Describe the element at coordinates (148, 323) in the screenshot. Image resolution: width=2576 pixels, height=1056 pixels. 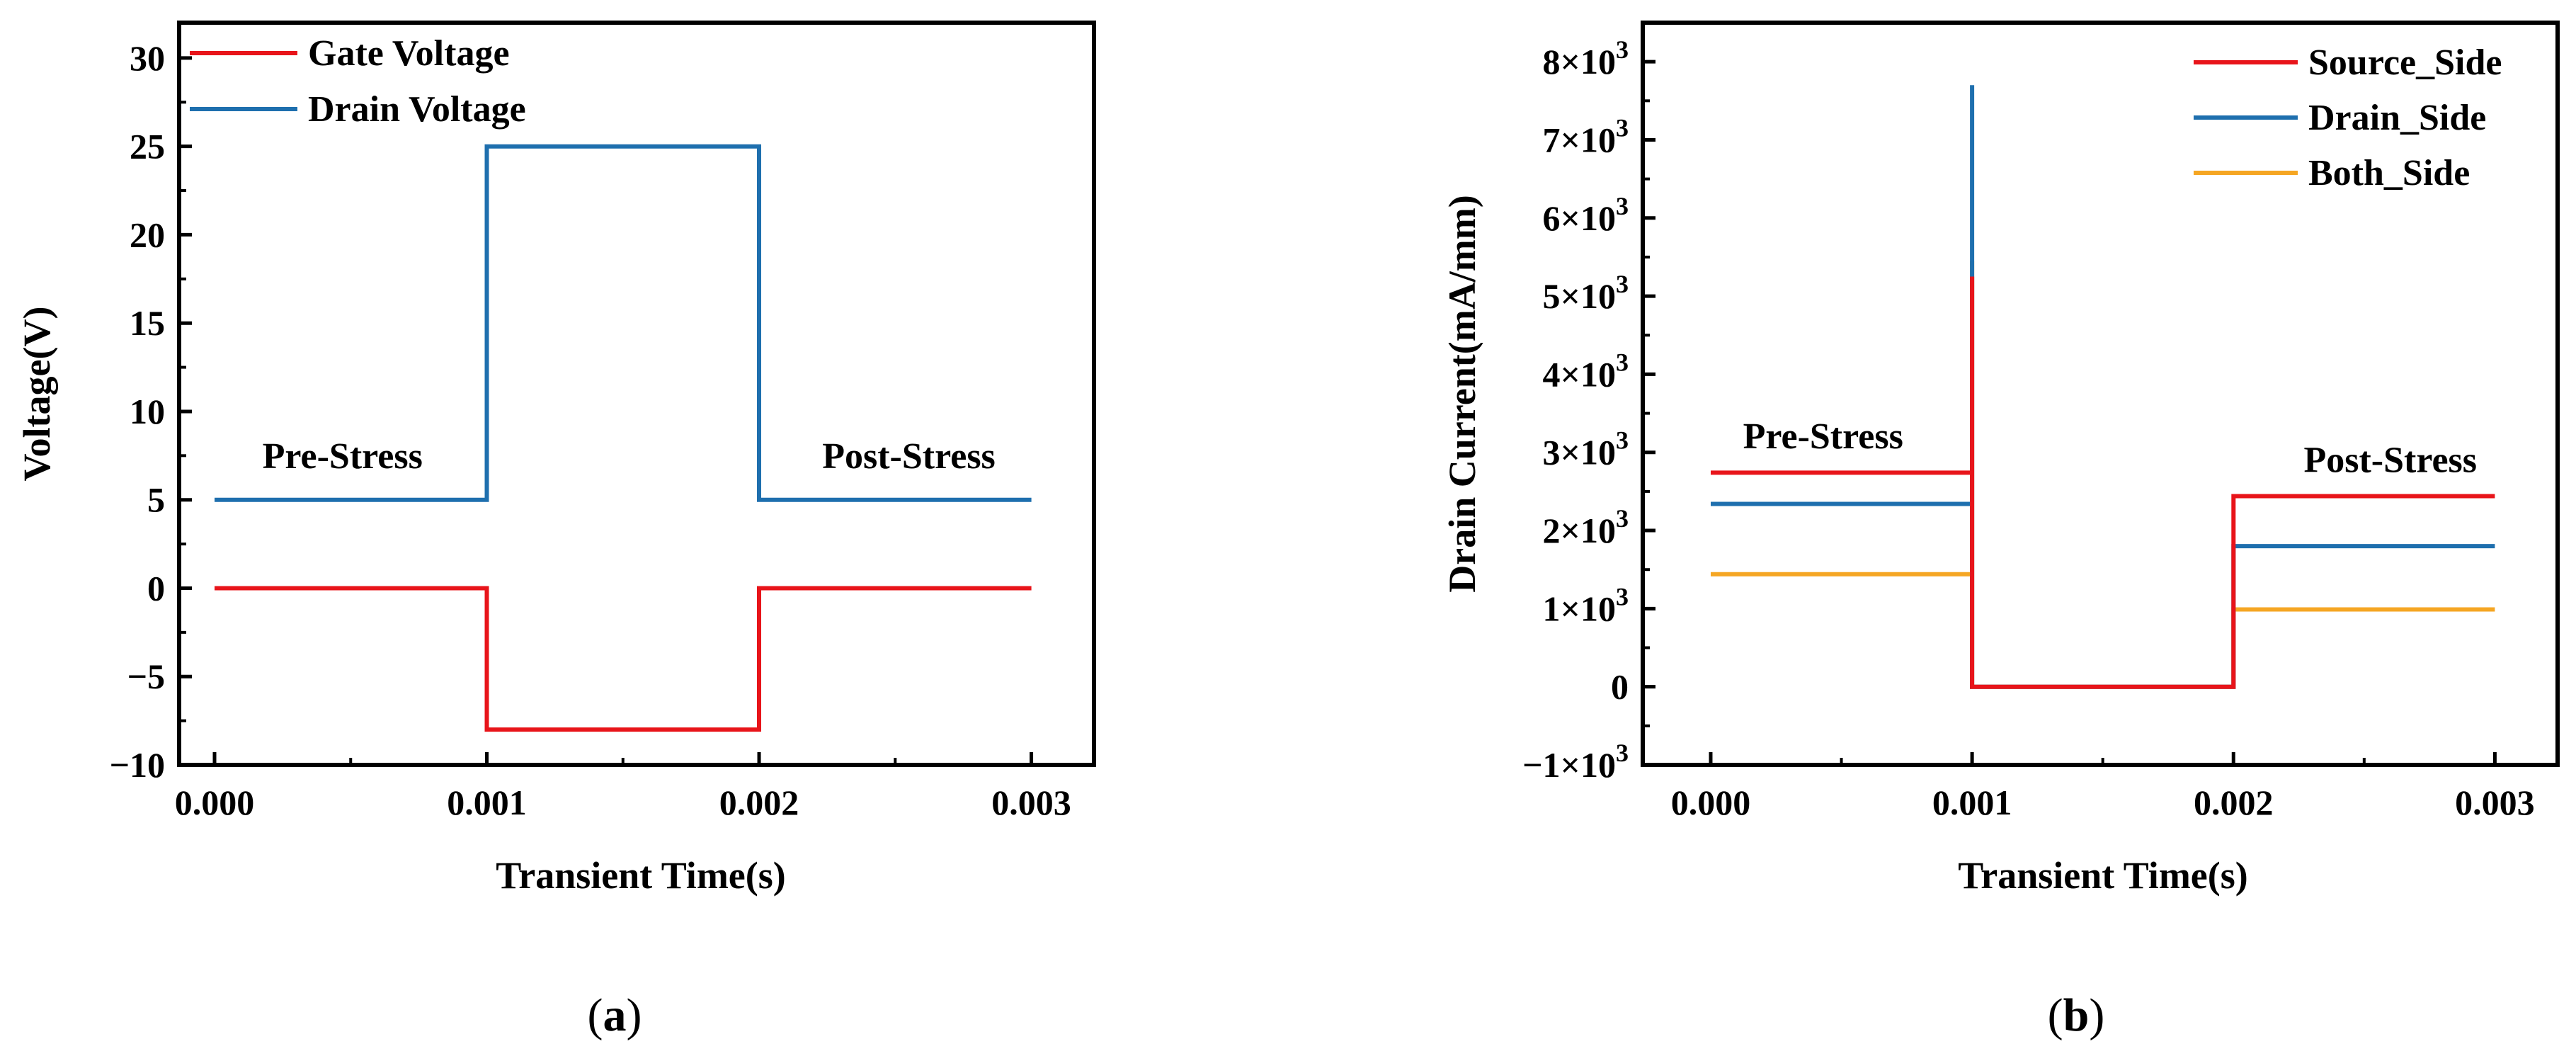
I see `y-tick-label: 15` at that location.